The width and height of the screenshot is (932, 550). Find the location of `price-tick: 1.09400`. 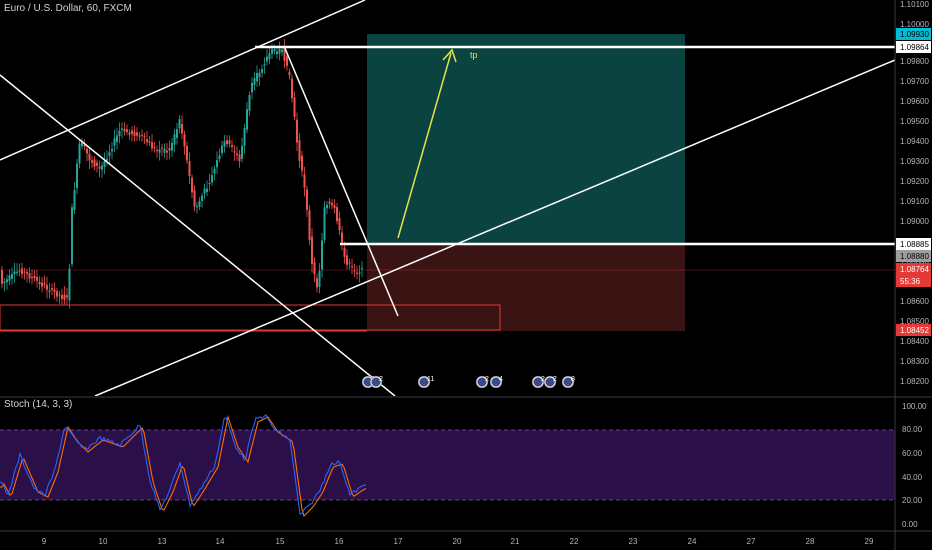

price-tick: 1.09400 is located at coordinates (914, 141).